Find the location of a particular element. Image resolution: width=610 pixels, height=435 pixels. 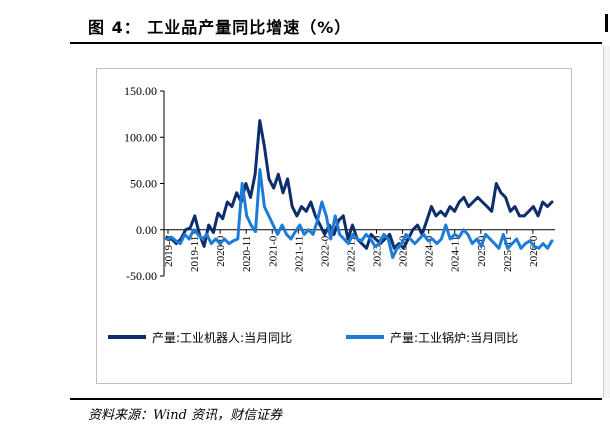

figure-title: 图 4： 工业品产量同比增速（%） is located at coordinates (220, 27).